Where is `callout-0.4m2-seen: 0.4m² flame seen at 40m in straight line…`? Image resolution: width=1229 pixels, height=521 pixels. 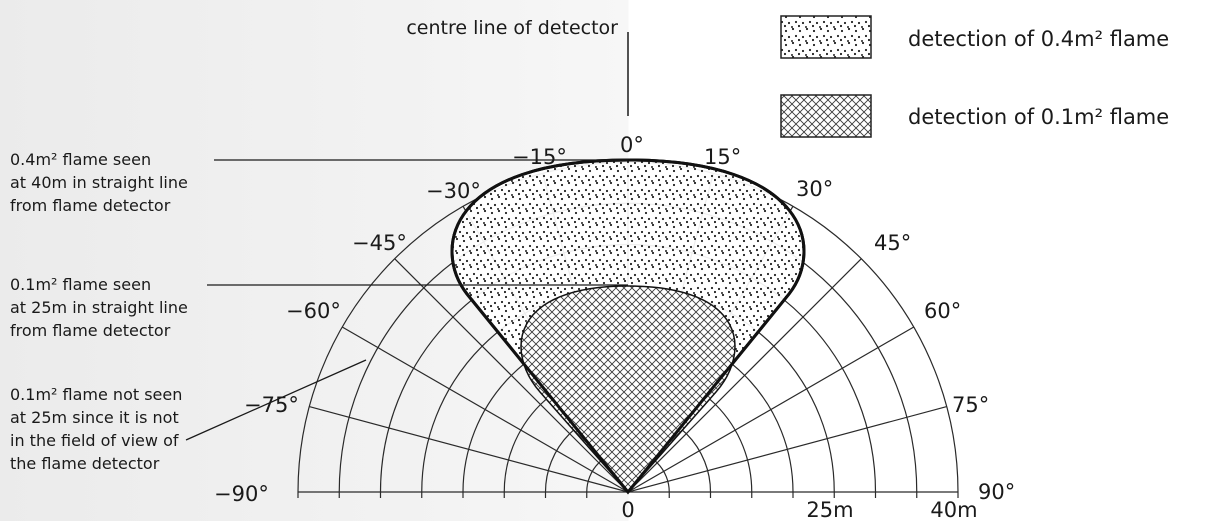
callout-0.4m2-seen: 0.4m² flame seen at 40m in straight line… is located at coordinates (319, 182).